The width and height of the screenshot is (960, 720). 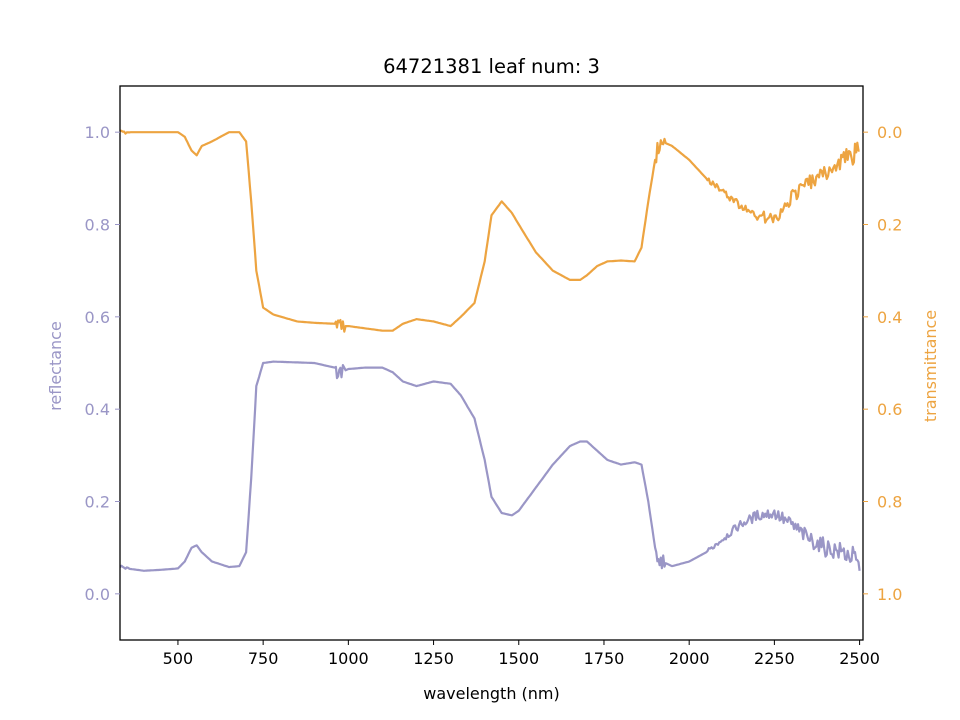 What do you see at coordinates (491, 66) in the screenshot?
I see `chart-title: 64721381 leaf num: 3` at bounding box center [491, 66].